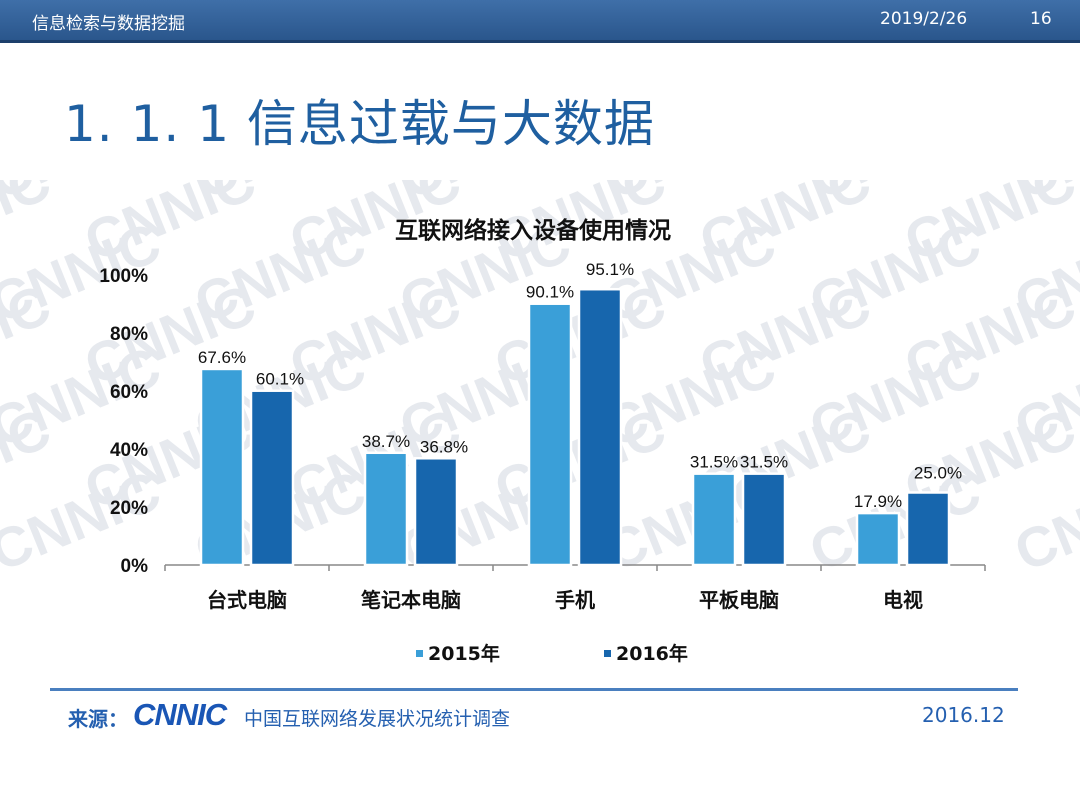 The width and height of the screenshot is (1080, 810). I want to click on bar-2015年-平板电脑, so click(714, 519).